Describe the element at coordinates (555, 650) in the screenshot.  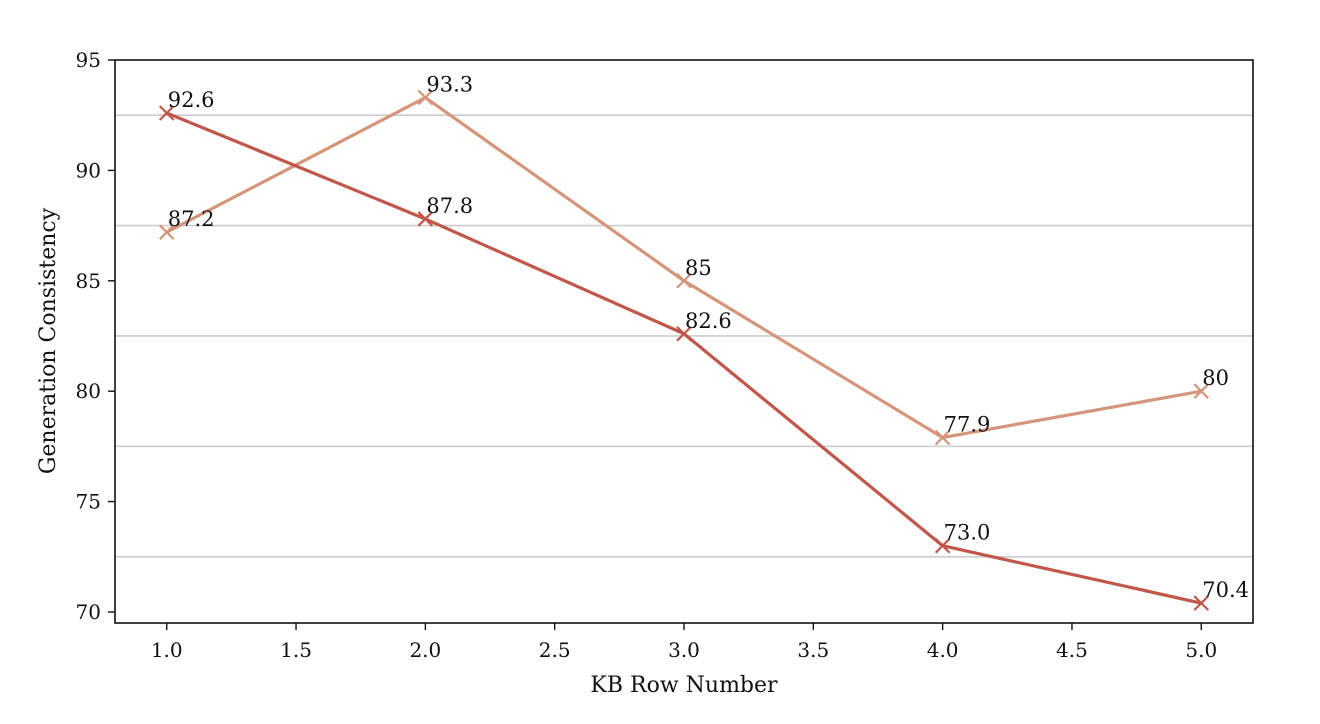
I see `x-tick-label: 2.5` at that location.